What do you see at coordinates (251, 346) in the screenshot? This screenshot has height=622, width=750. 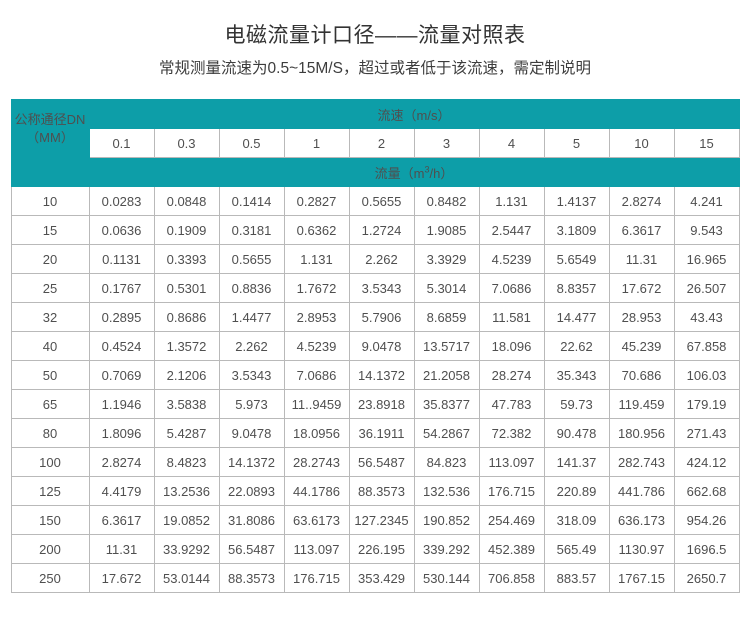 I see `cell-flow-value-2: 2.262` at bounding box center [251, 346].